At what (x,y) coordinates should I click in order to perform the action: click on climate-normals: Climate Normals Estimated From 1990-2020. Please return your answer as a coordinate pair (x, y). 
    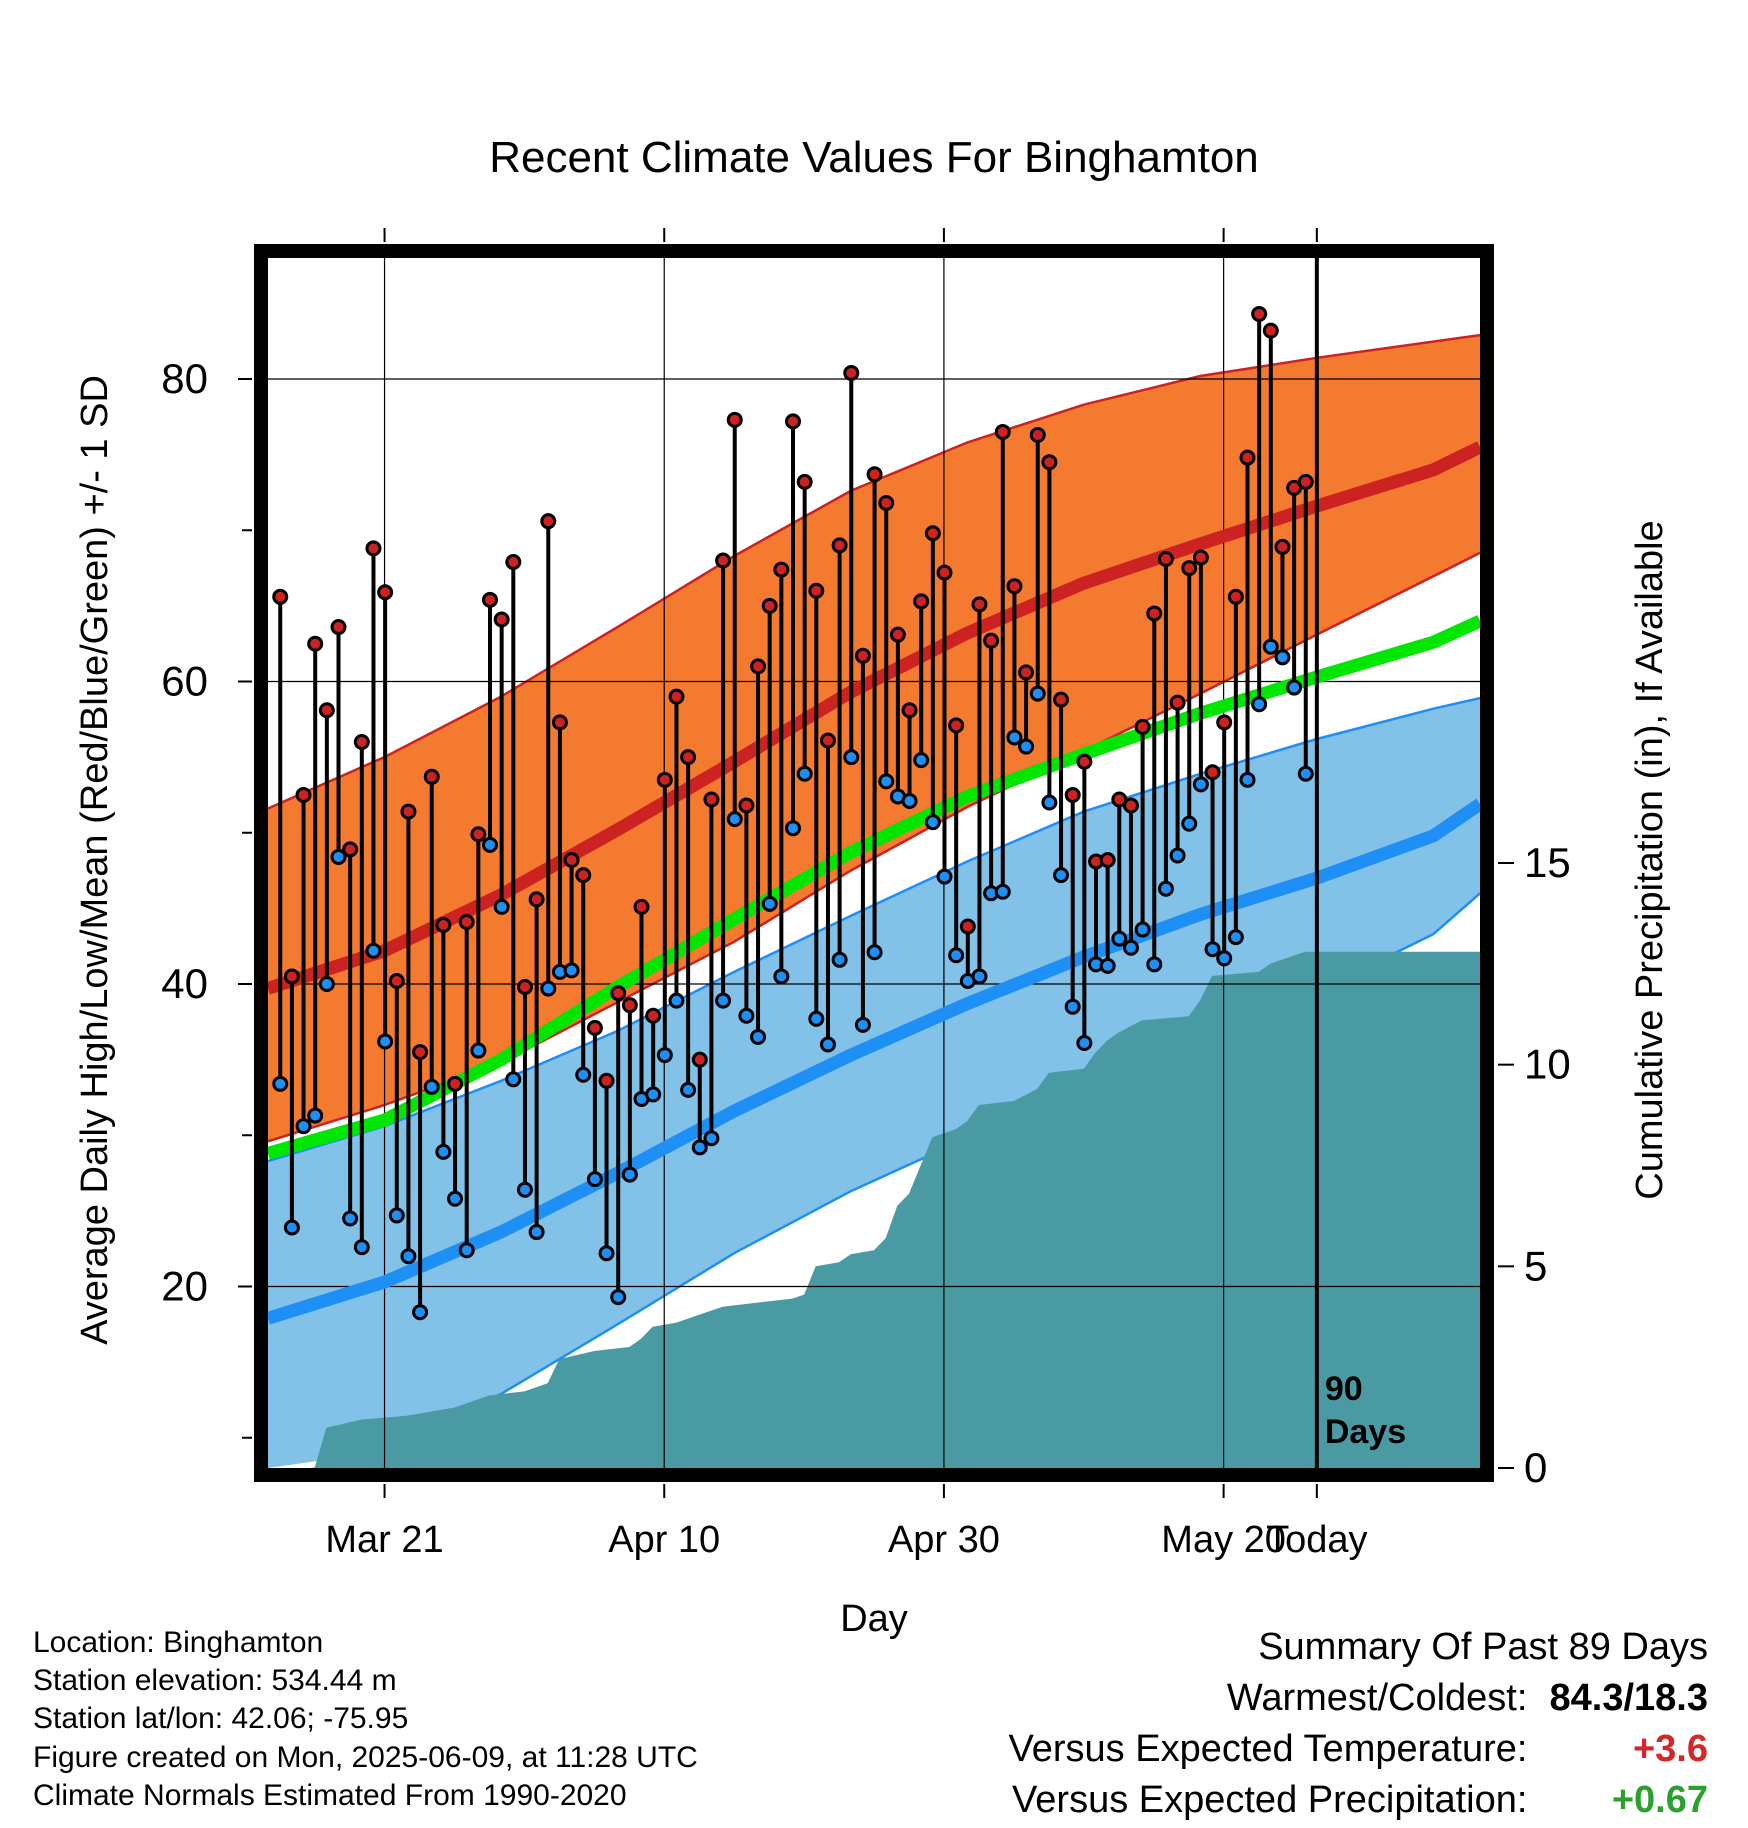
    Looking at the image, I should click on (330, 1795).